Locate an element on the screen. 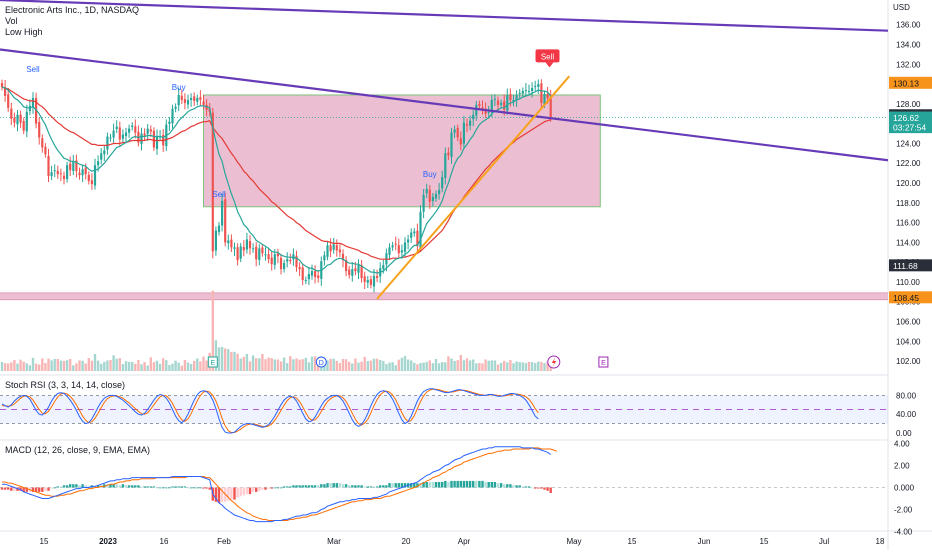 This screenshot has width=932, height=555. time-tick-label: 15 is located at coordinates (44, 541).